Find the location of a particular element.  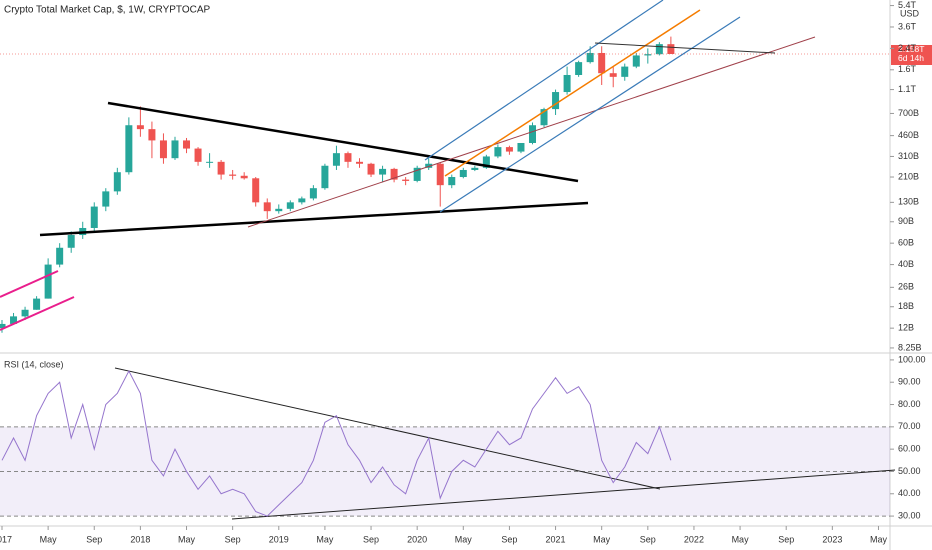

x-tick-label: 2017 is located at coordinates (6, 539).